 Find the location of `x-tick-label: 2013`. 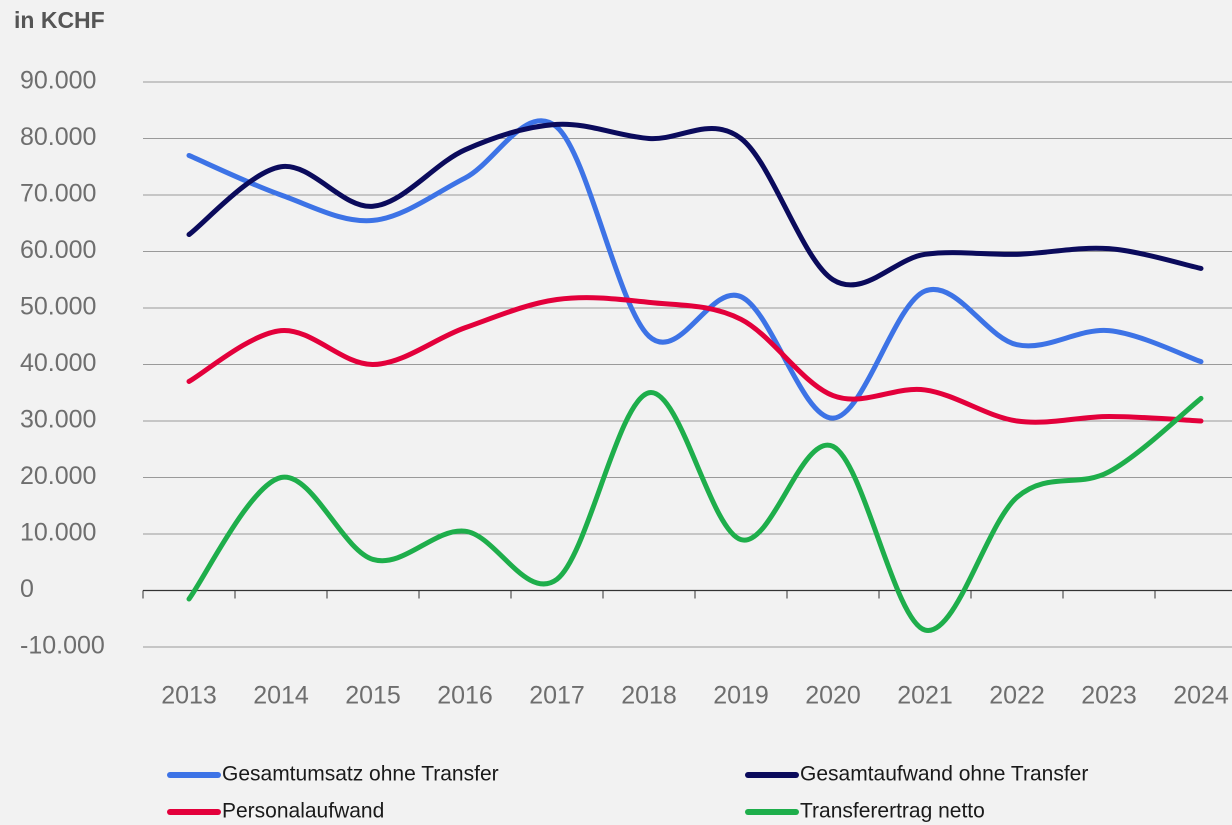

x-tick-label: 2013 is located at coordinates (189, 696).